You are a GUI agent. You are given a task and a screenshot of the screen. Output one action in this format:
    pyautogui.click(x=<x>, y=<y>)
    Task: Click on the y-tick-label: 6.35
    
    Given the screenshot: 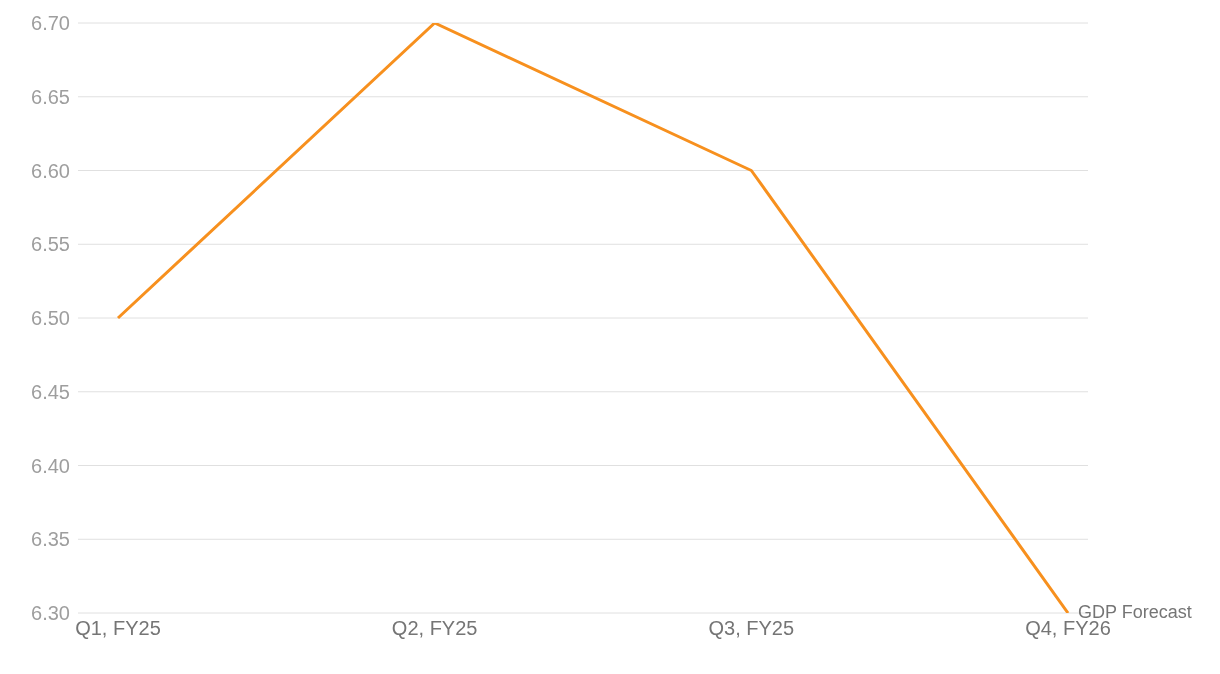 What is the action you would take?
    pyautogui.click(x=50, y=539)
    